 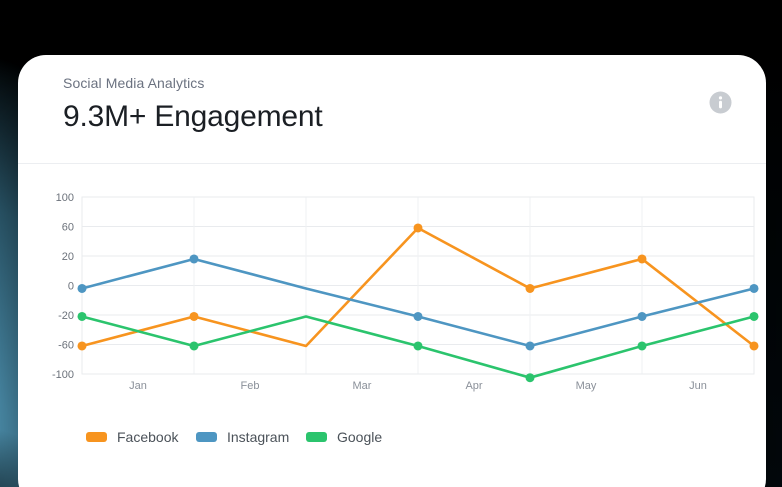 I want to click on legend-label-instagram: Instagram, so click(x=258, y=437).